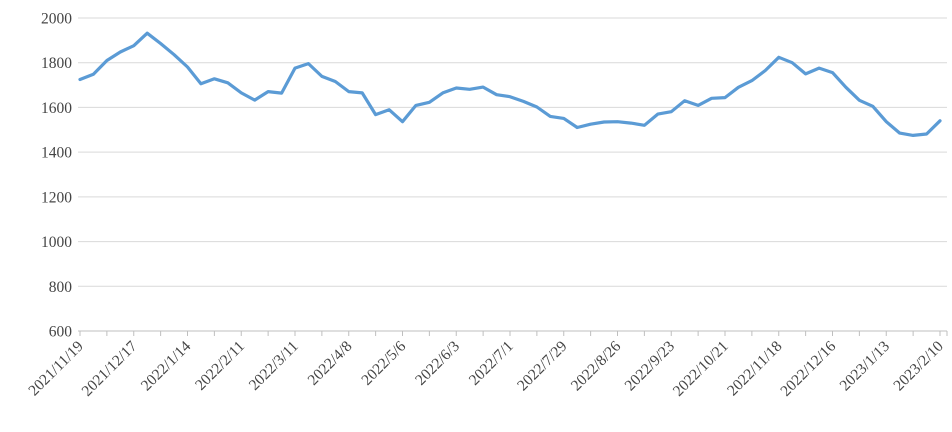 This screenshot has height=432, width=952. Describe the element at coordinates (274, 366) in the screenshot. I see `x-tick-label: 2022/3/11` at that location.